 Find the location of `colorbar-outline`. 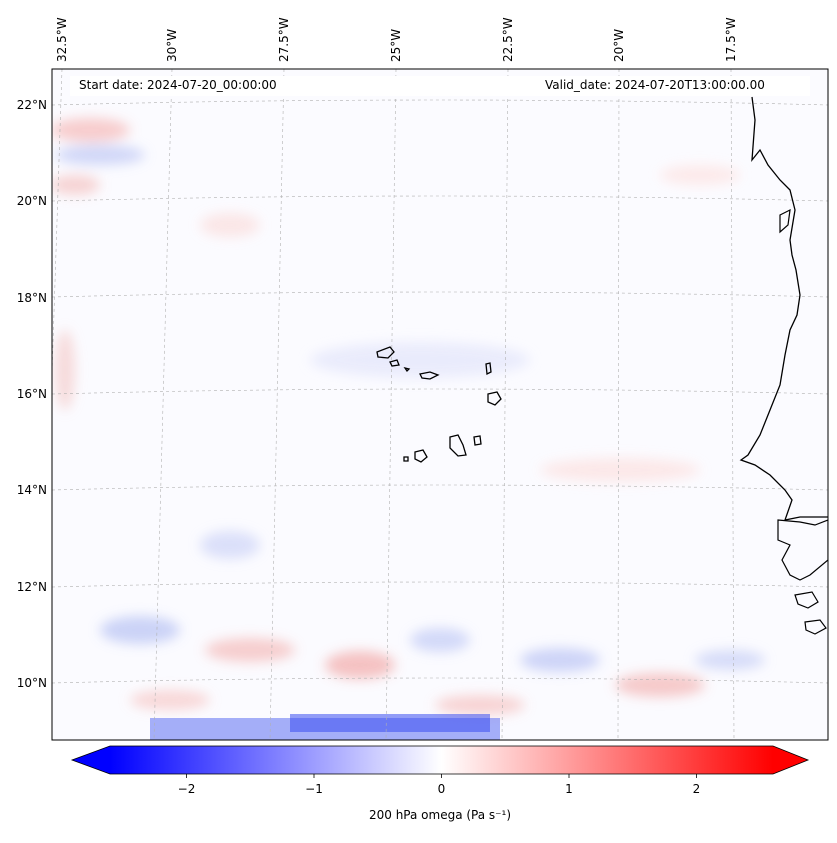

colorbar-outline is located at coordinates (440, 760).